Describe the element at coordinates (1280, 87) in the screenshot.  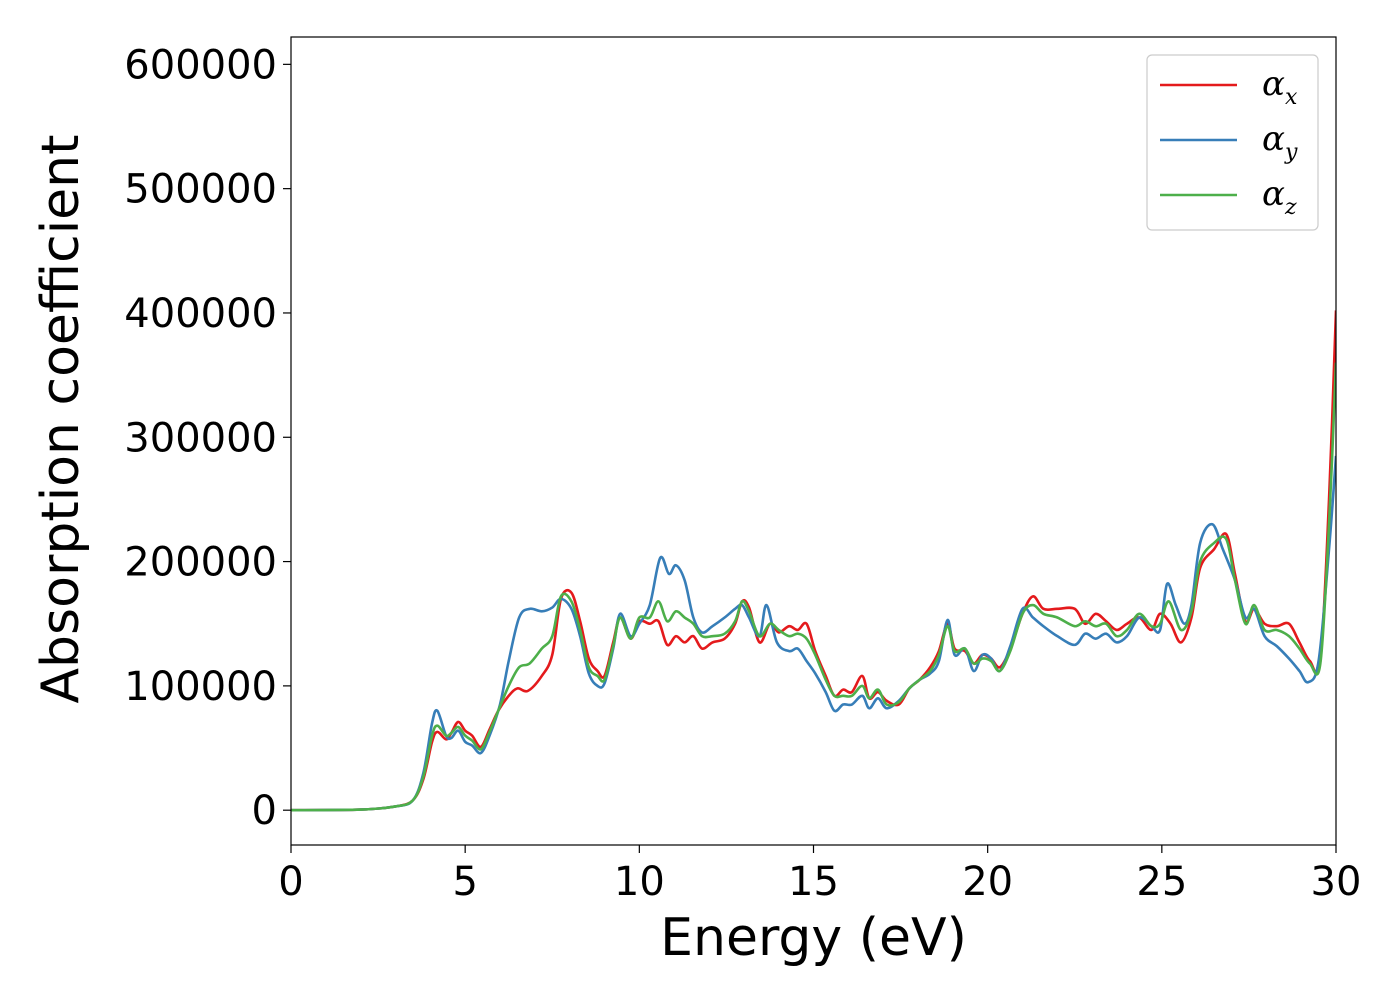
I see `legend-label-alpha-x: αx` at that location.